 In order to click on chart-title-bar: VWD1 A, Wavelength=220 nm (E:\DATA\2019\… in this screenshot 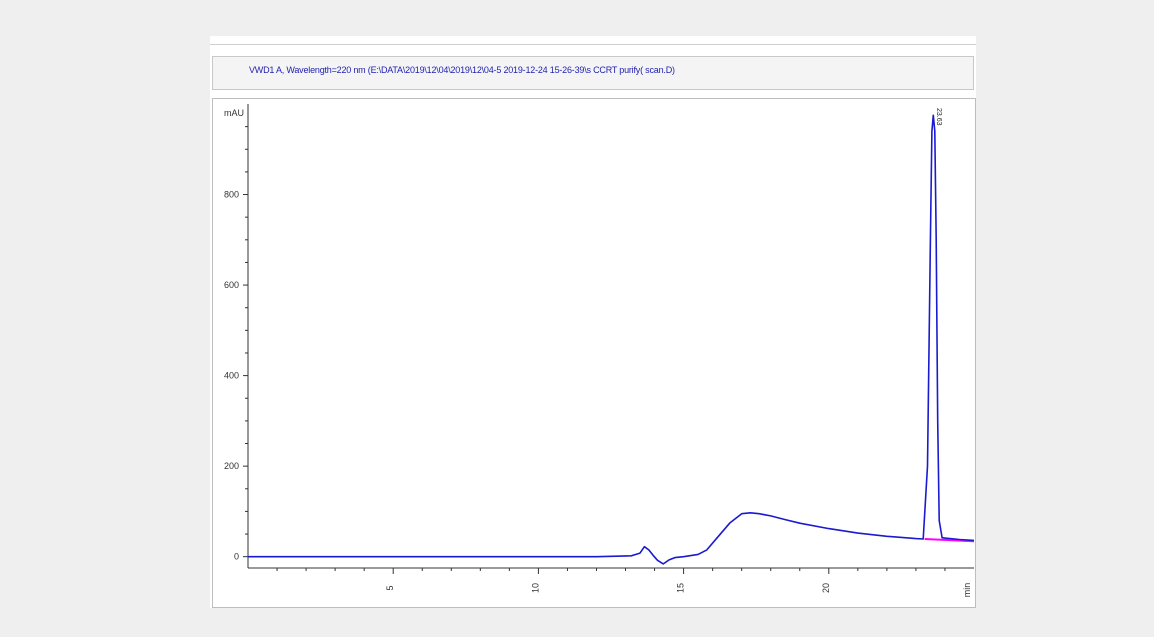, I will do `click(593, 73)`.